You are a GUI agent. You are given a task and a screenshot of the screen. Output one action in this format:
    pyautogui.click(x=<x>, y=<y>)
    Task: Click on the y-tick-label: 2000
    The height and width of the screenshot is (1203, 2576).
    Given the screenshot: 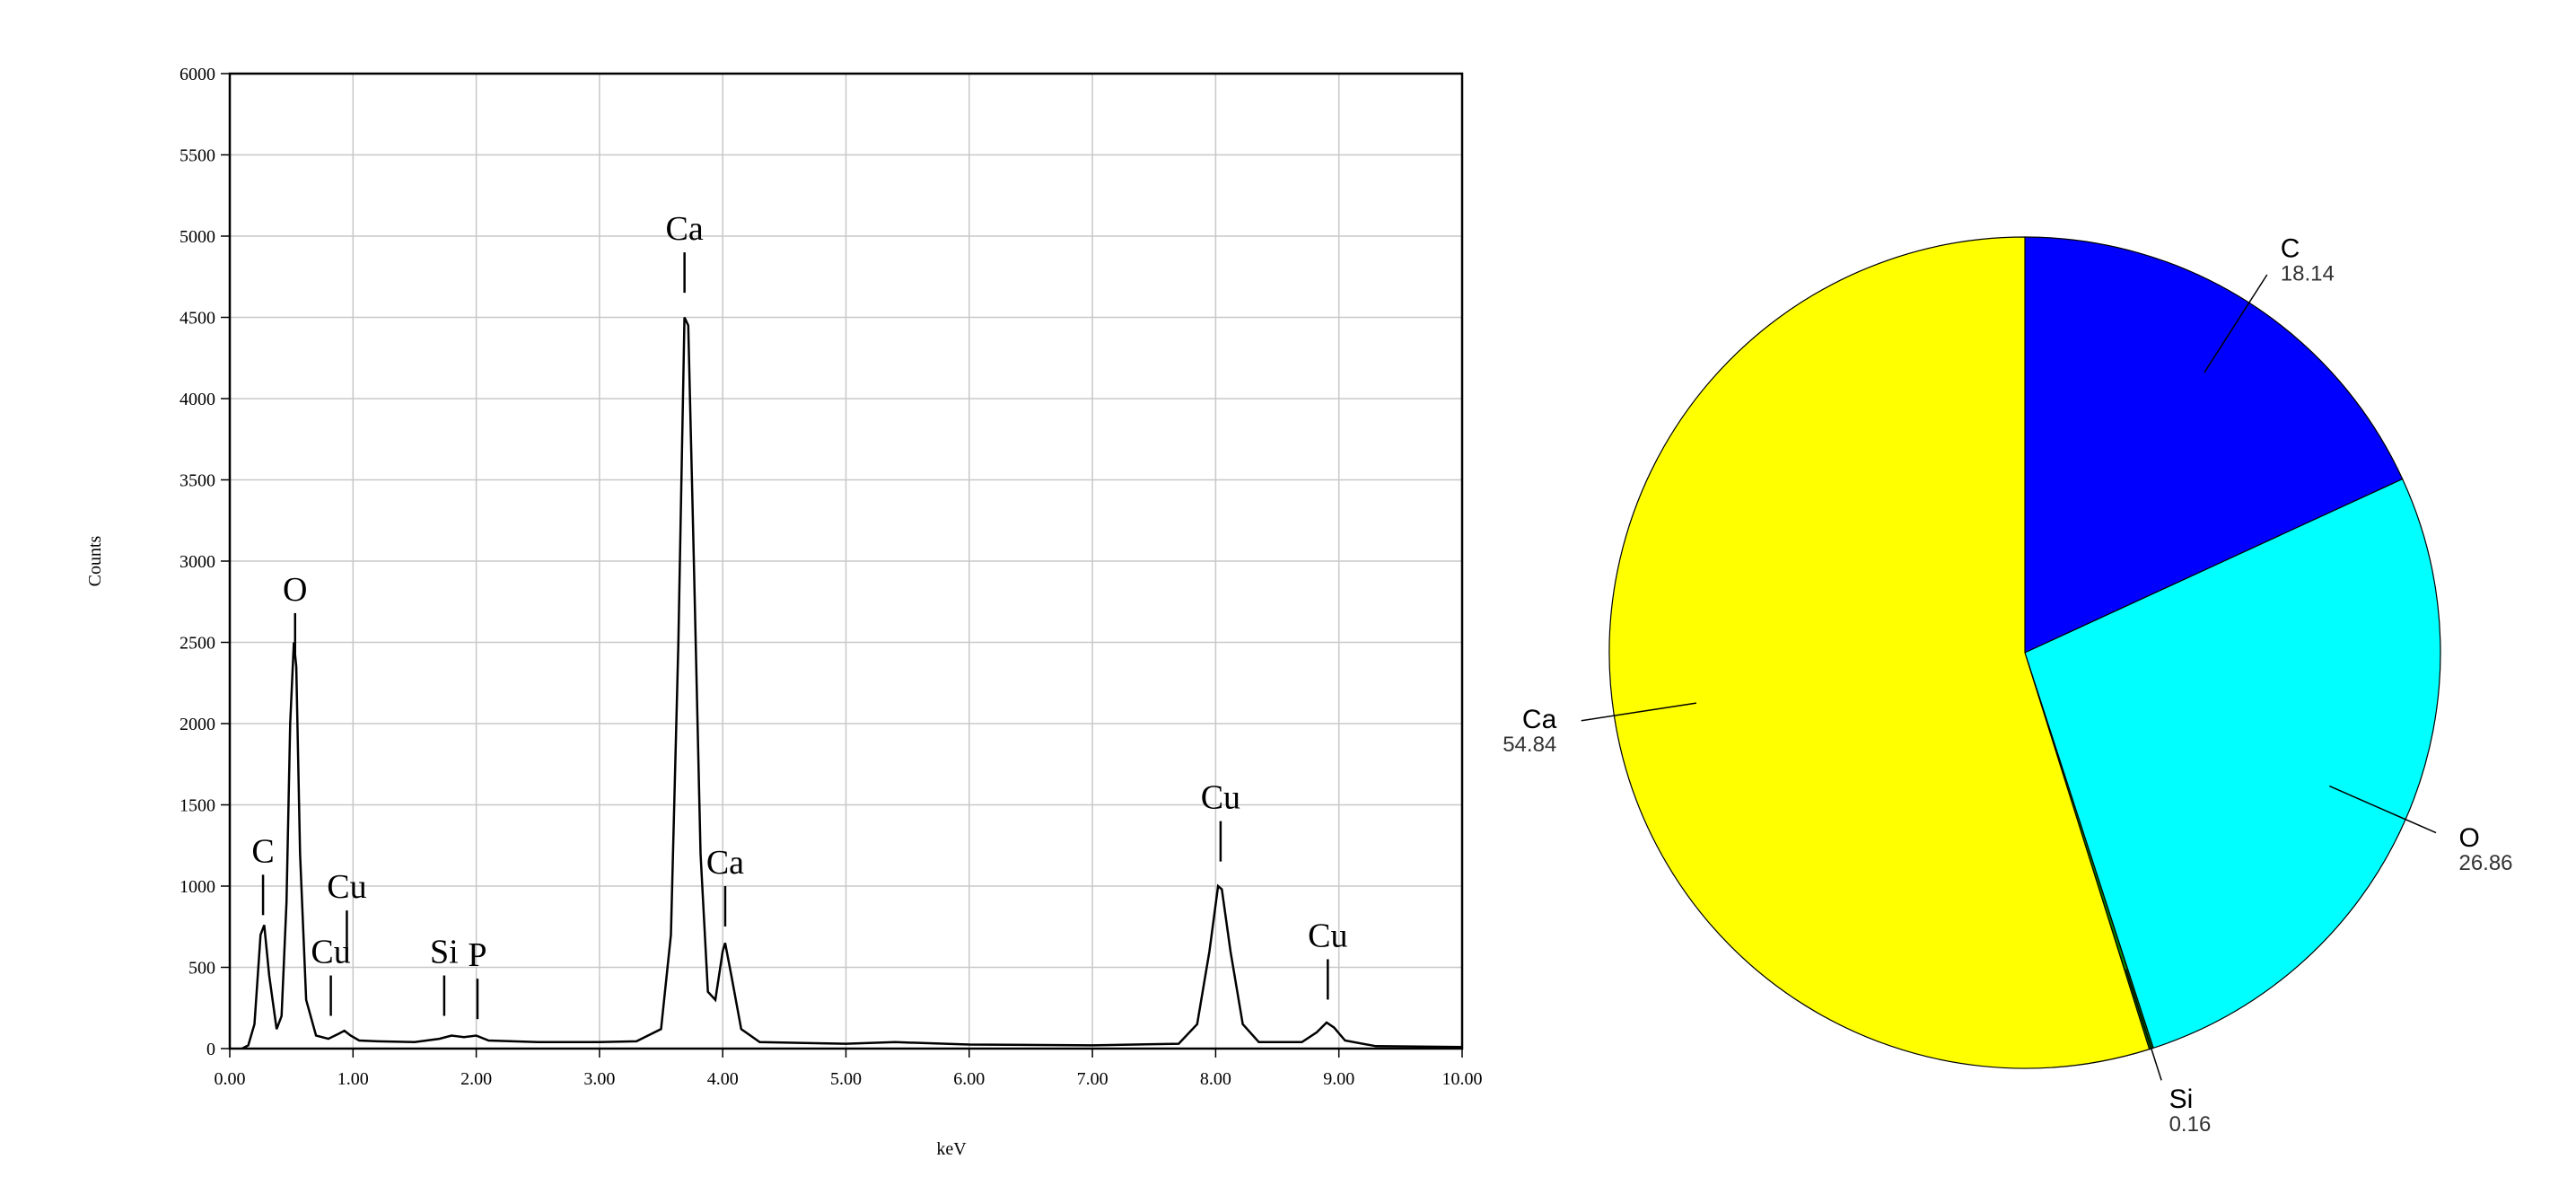 What is the action you would take?
    pyautogui.click(x=197, y=724)
    